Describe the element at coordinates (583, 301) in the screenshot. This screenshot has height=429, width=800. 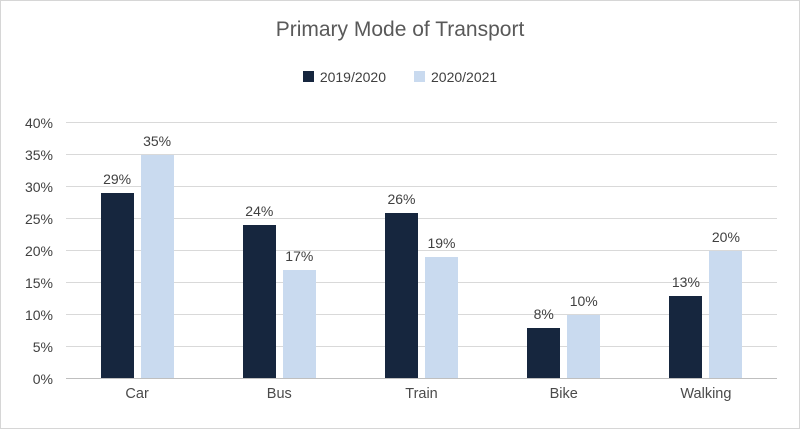
I see `bar-value-label: 10%` at that location.